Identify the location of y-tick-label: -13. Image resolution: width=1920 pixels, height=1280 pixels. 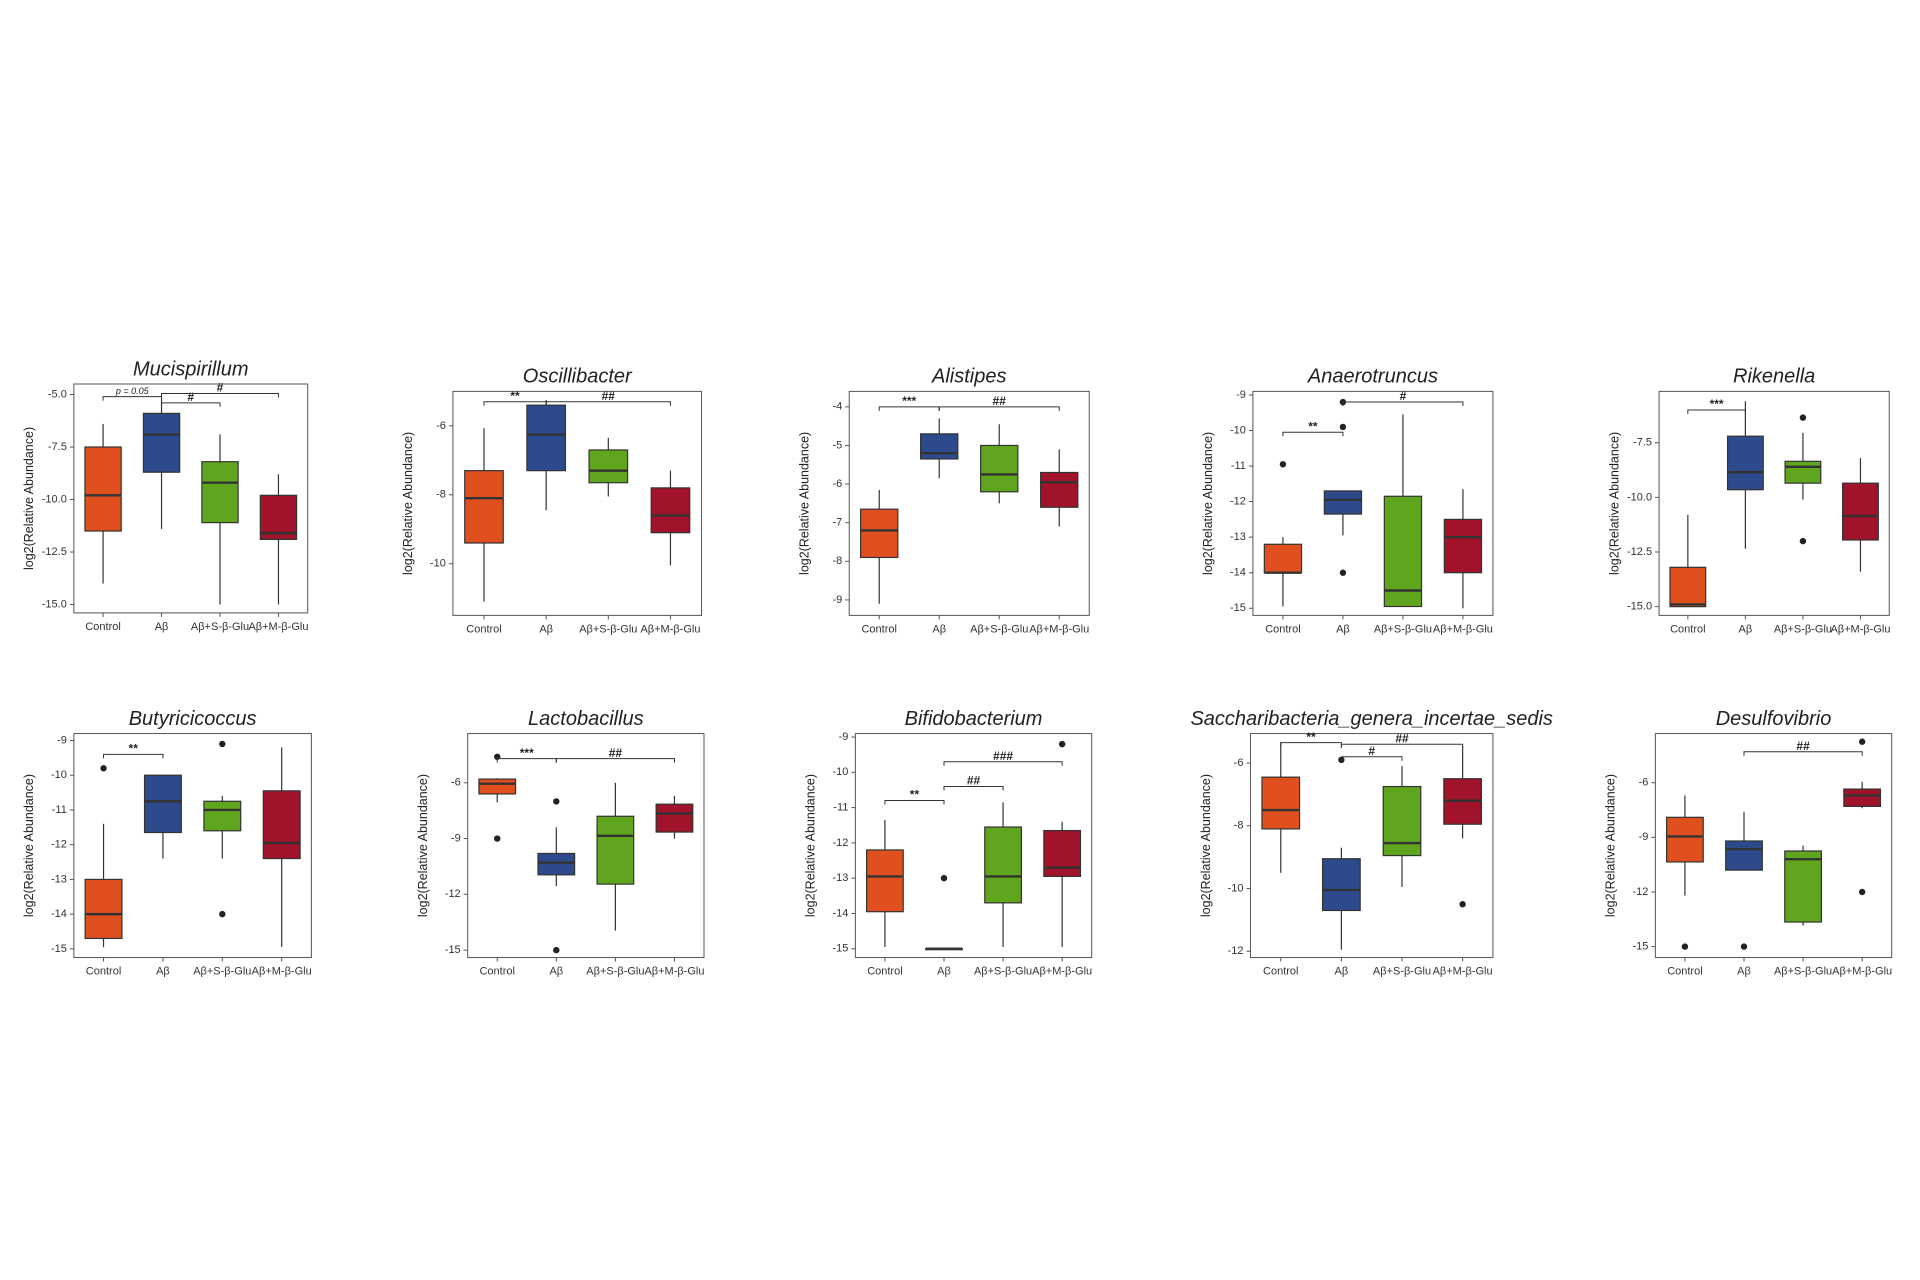
(1238, 537).